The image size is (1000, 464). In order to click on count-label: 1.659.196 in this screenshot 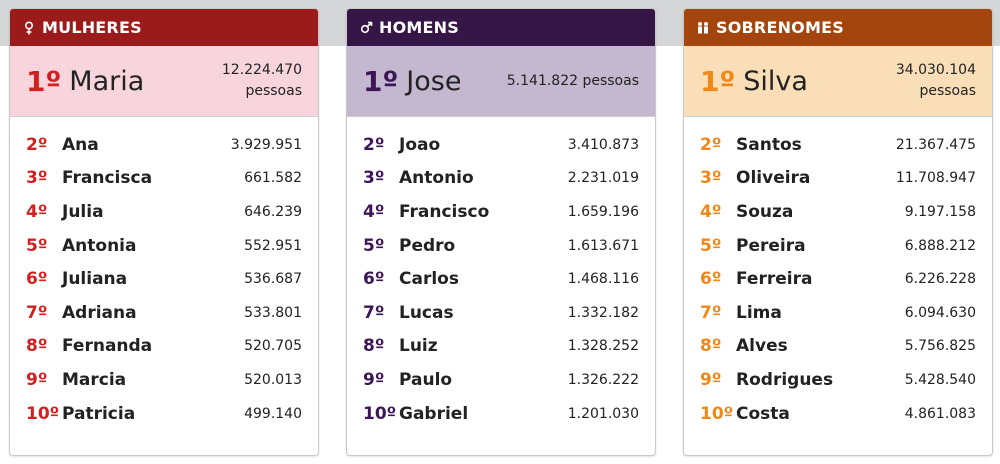, I will do `click(603, 211)`.